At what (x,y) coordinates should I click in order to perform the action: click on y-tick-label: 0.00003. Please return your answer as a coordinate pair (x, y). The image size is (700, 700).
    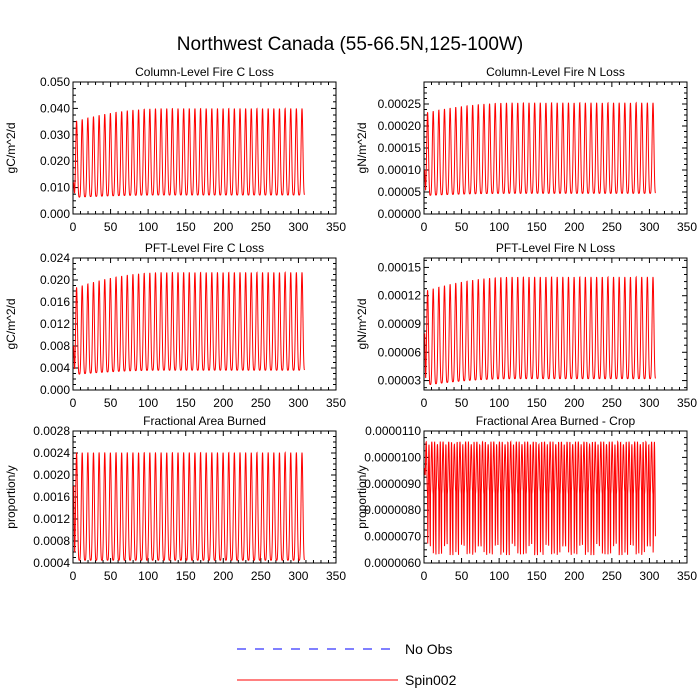
    Looking at the image, I should click on (400, 381).